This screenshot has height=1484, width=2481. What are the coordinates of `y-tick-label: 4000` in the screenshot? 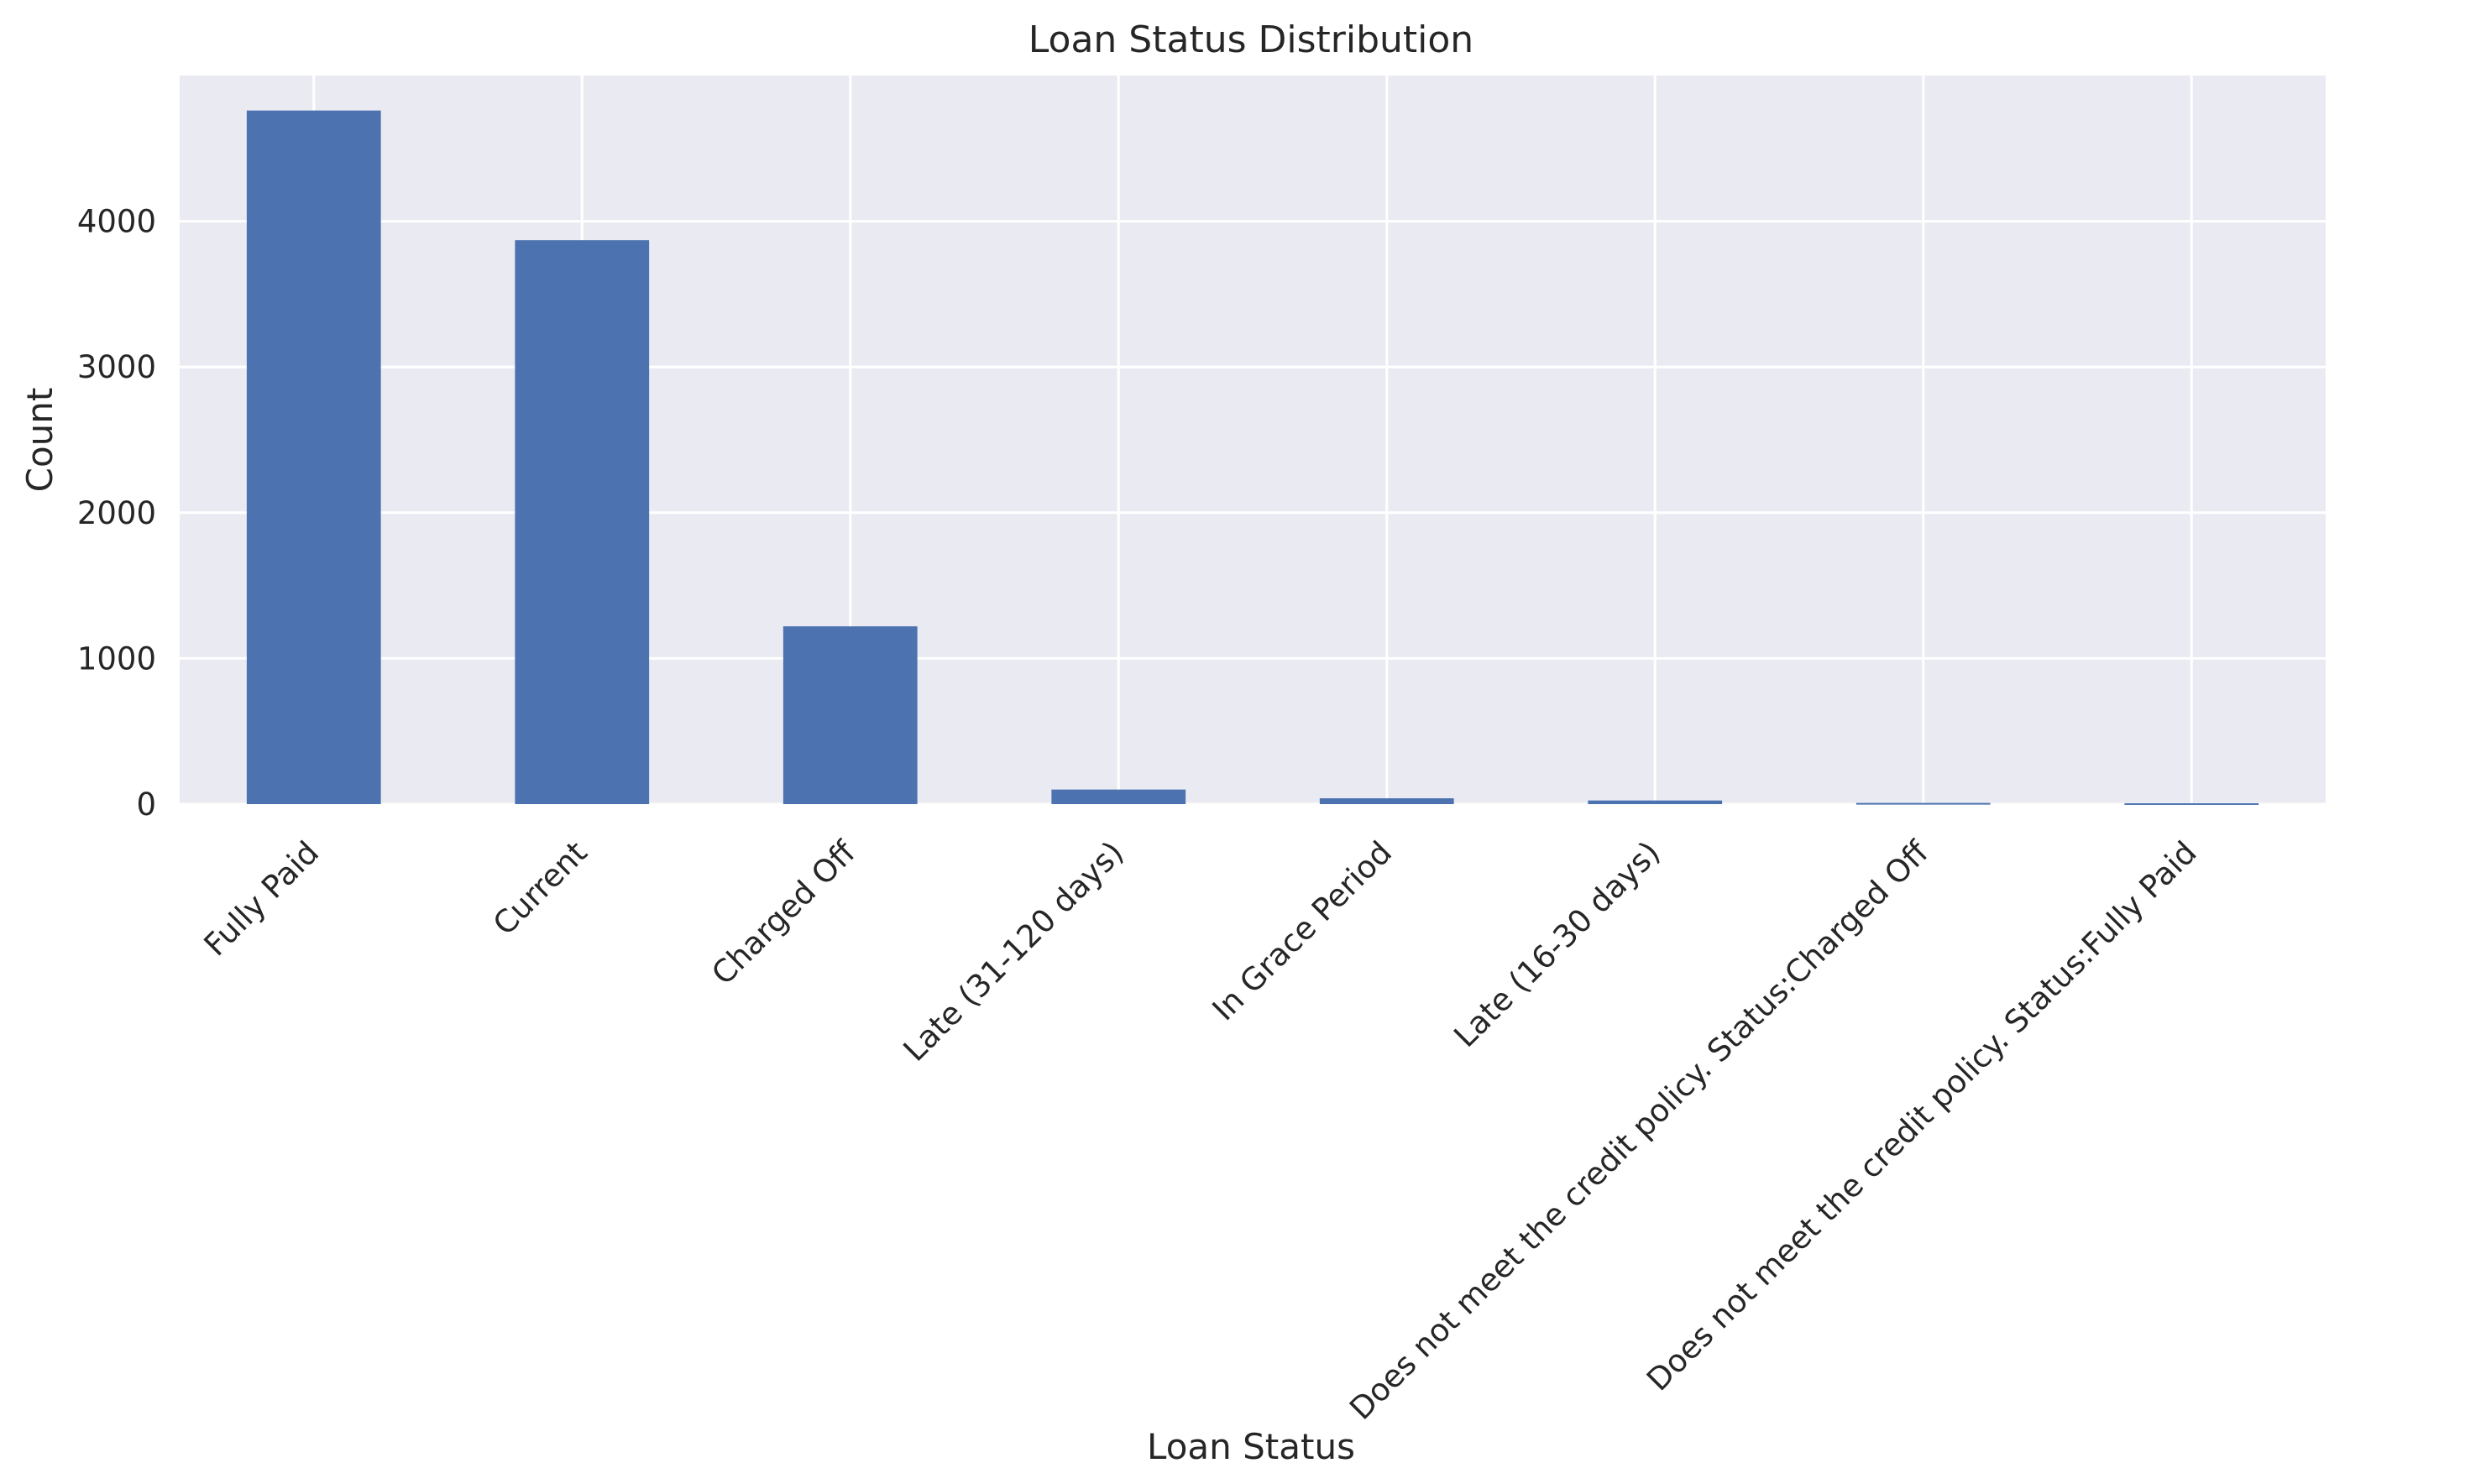 It's located at (116, 222).